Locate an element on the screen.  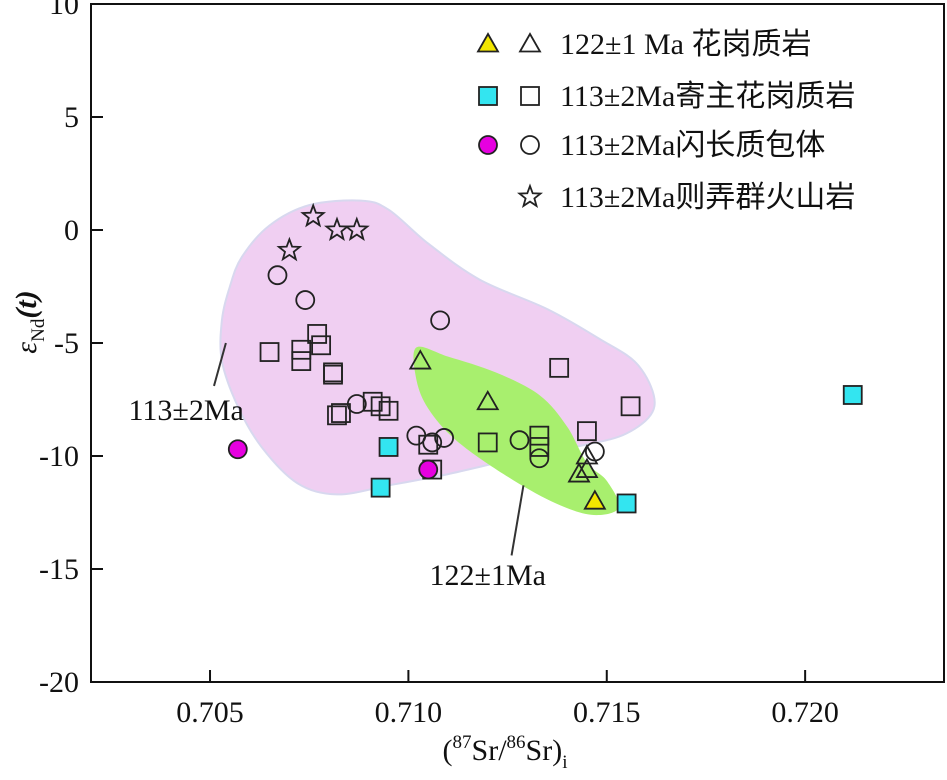
y-tick-label: -10 is located at coordinates (59, 456).